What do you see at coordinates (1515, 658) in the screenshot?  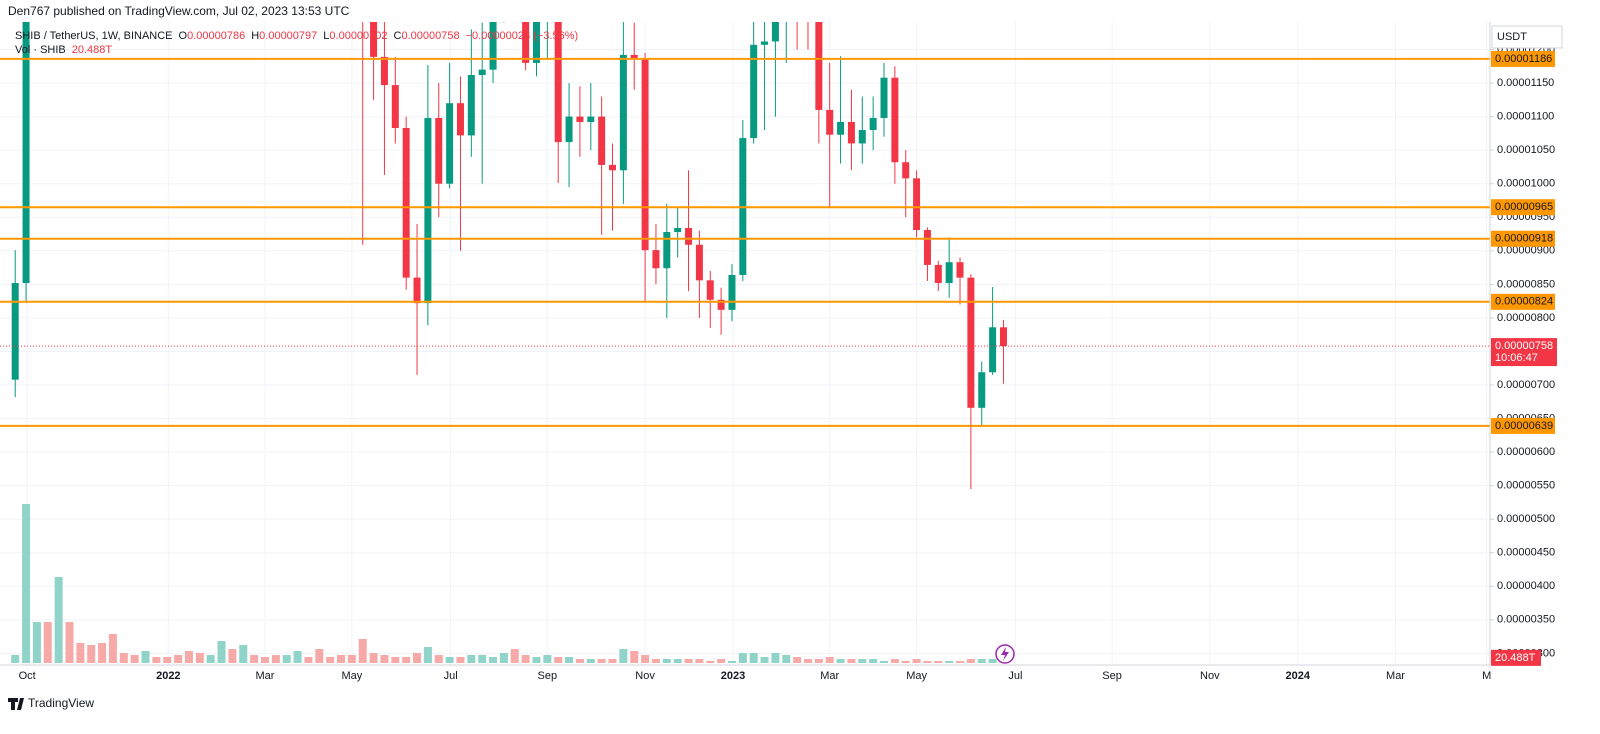 I see `volume-badge-label: 20.488T` at bounding box center [1515, 658].